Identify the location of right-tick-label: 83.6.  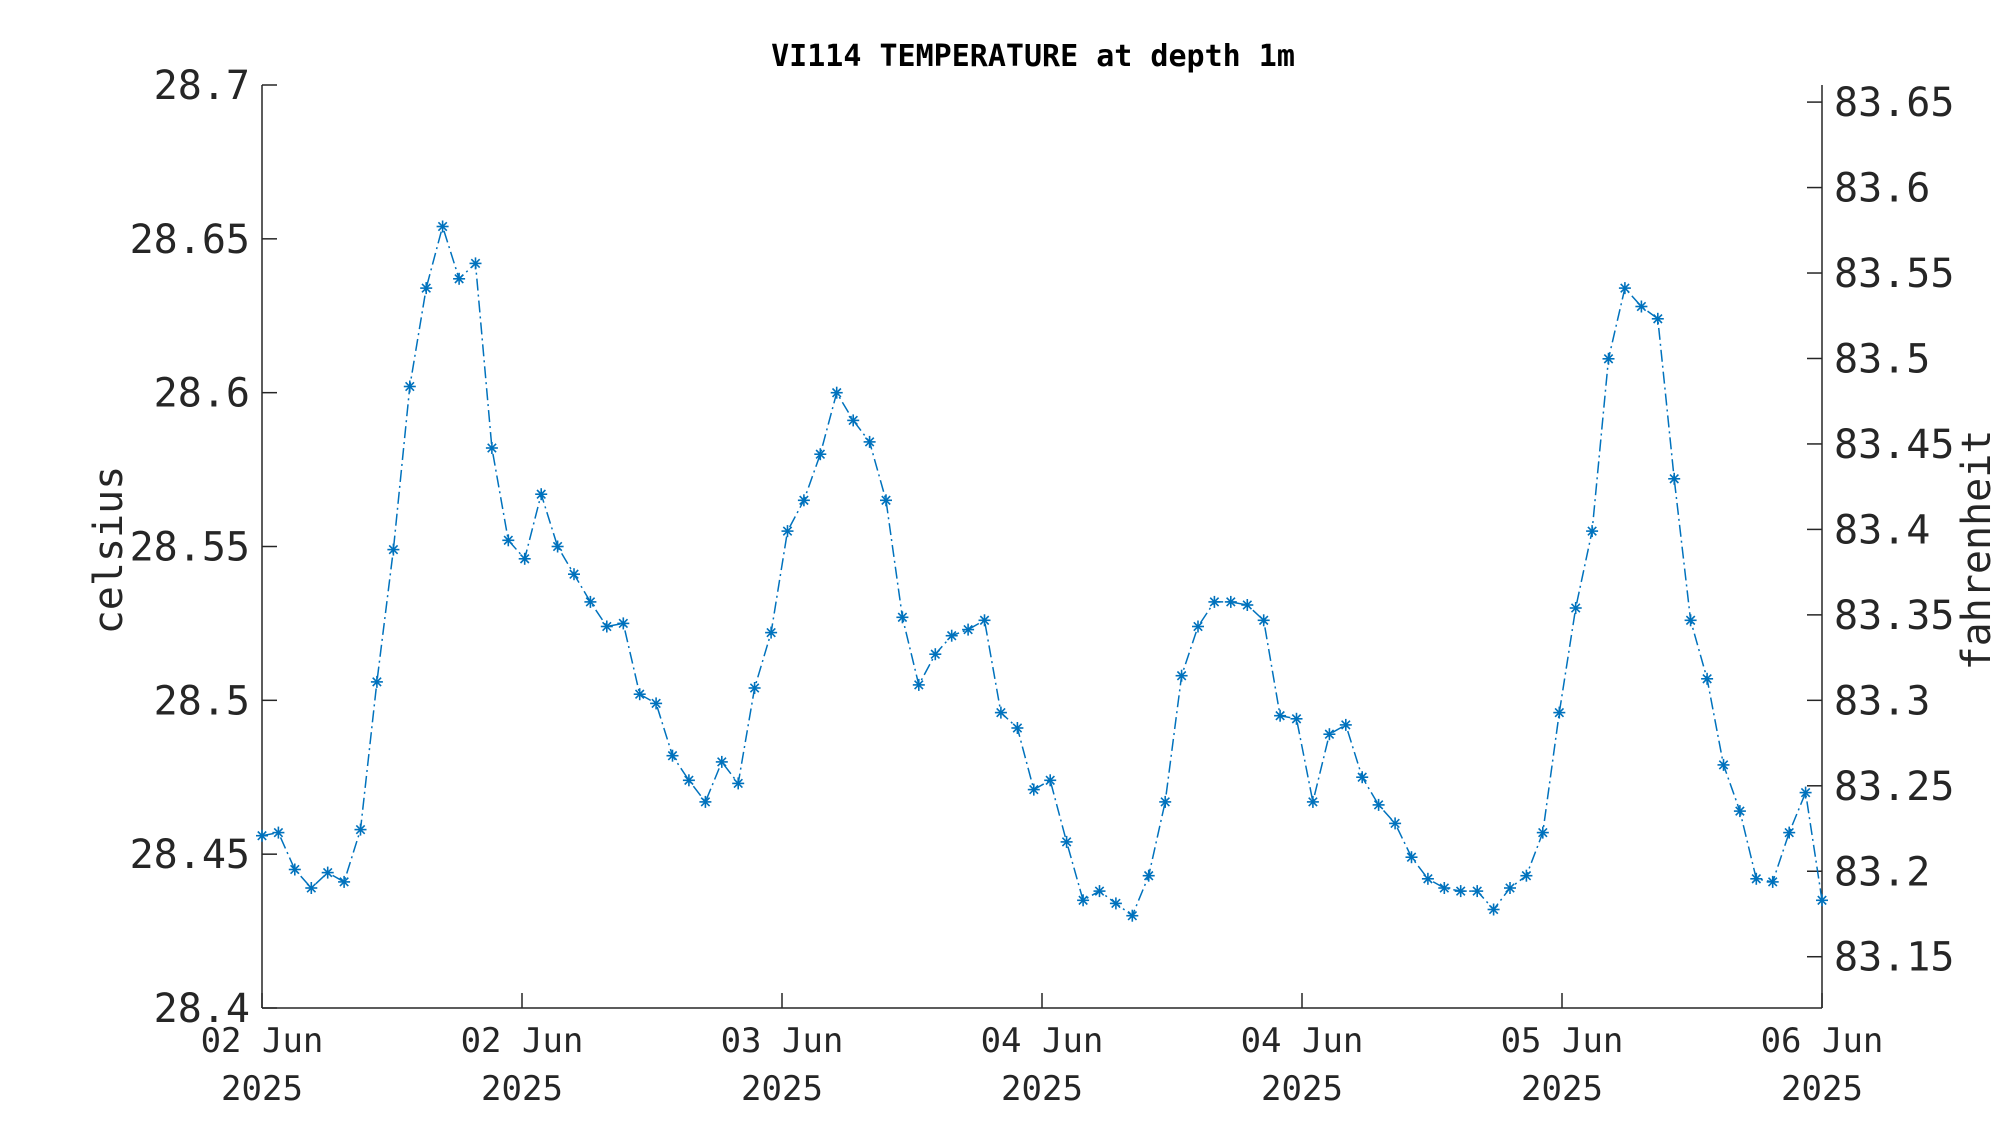
(1882, 189).